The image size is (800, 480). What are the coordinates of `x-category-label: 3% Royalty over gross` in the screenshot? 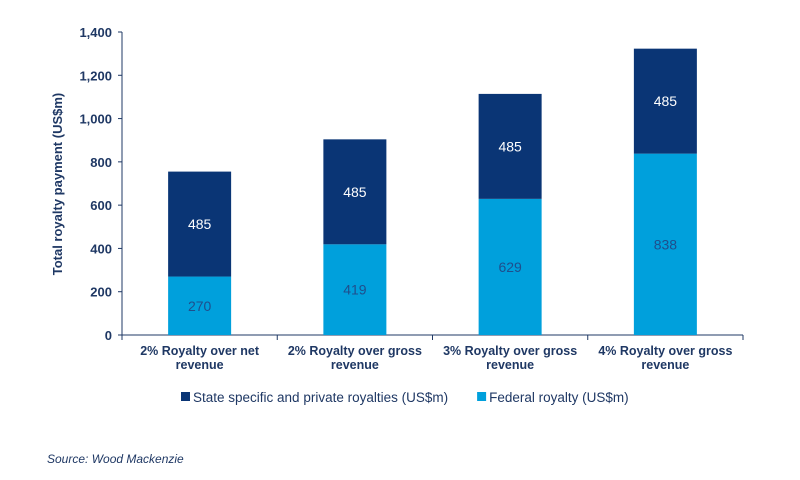 It's located at (510, 351).